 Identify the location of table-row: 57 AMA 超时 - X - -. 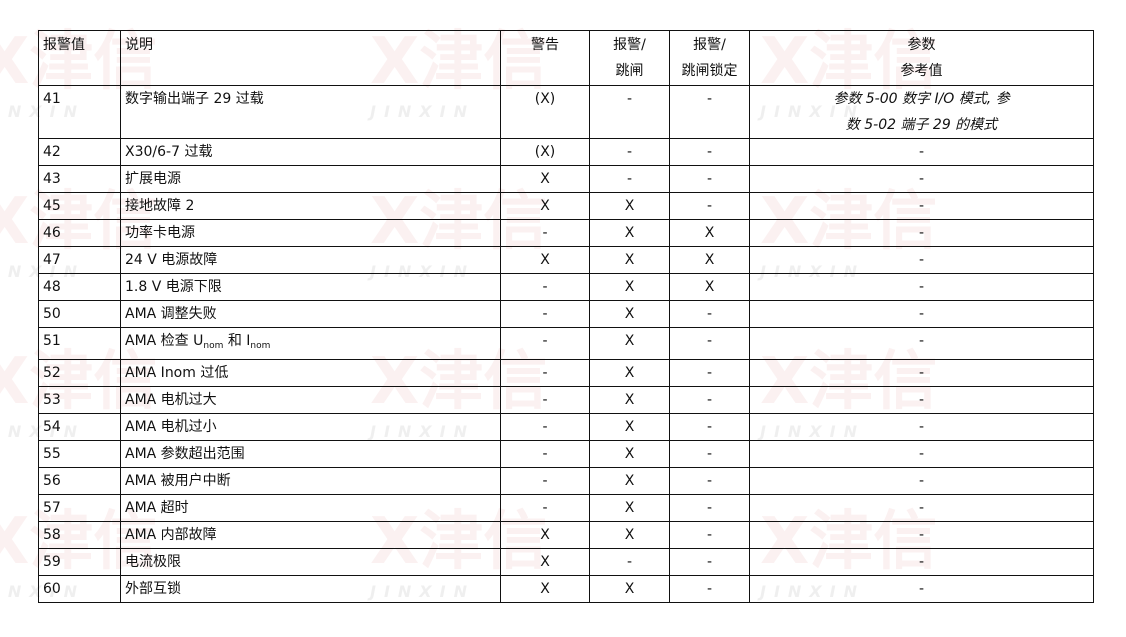
(566, 508).